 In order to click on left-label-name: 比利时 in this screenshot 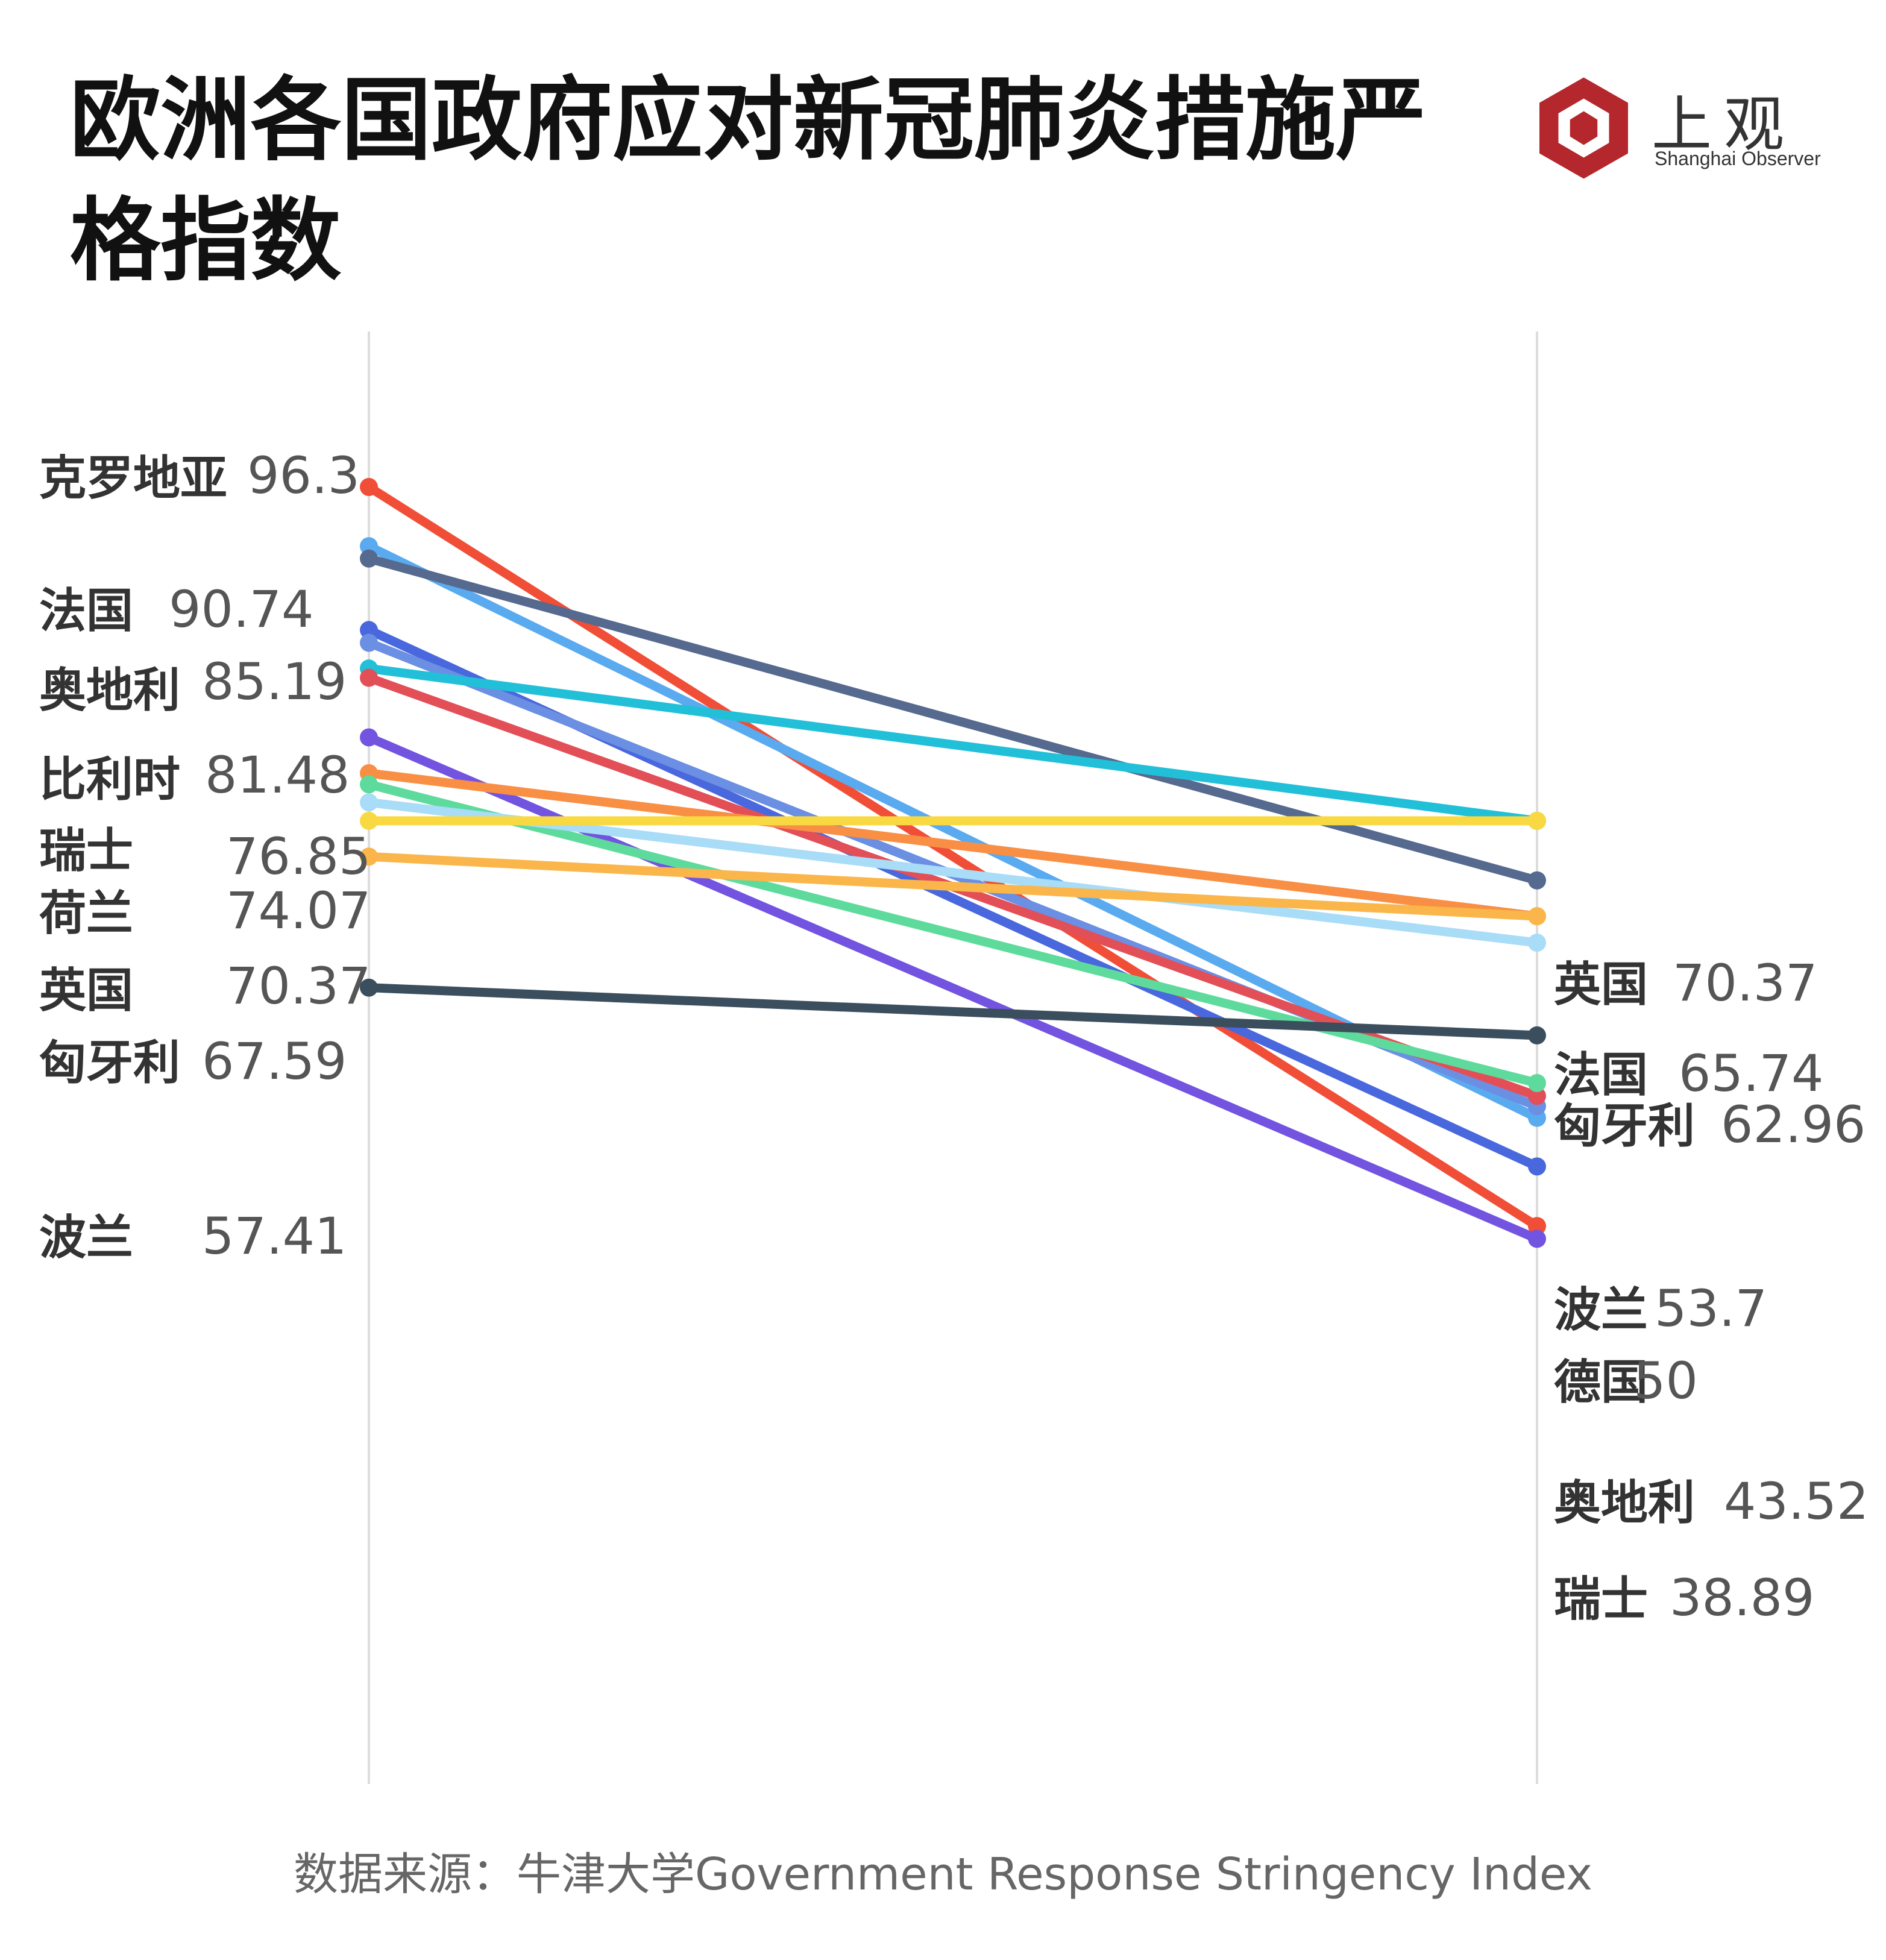, I will do `click(109, 780)`.